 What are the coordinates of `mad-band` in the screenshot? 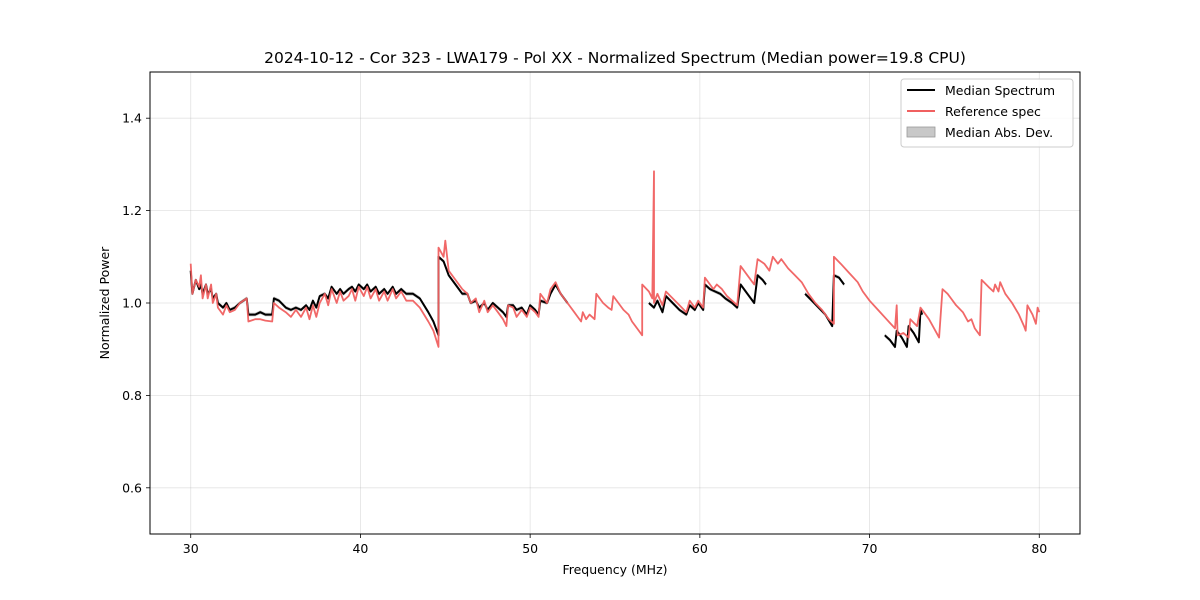 It's located at (379, 296).